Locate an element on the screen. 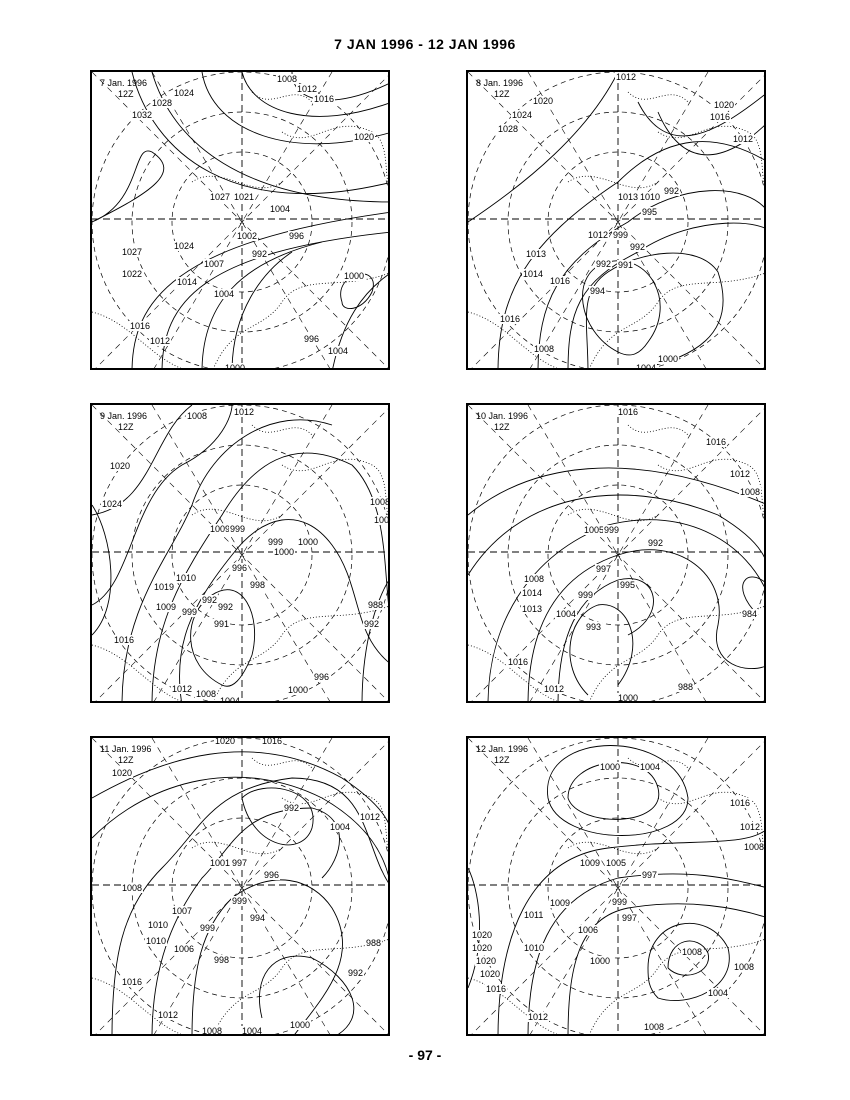 The height and width of the screenshot is (1100, 850). isobar-pressure-label: 1013 is located at coordinates (536, 254).